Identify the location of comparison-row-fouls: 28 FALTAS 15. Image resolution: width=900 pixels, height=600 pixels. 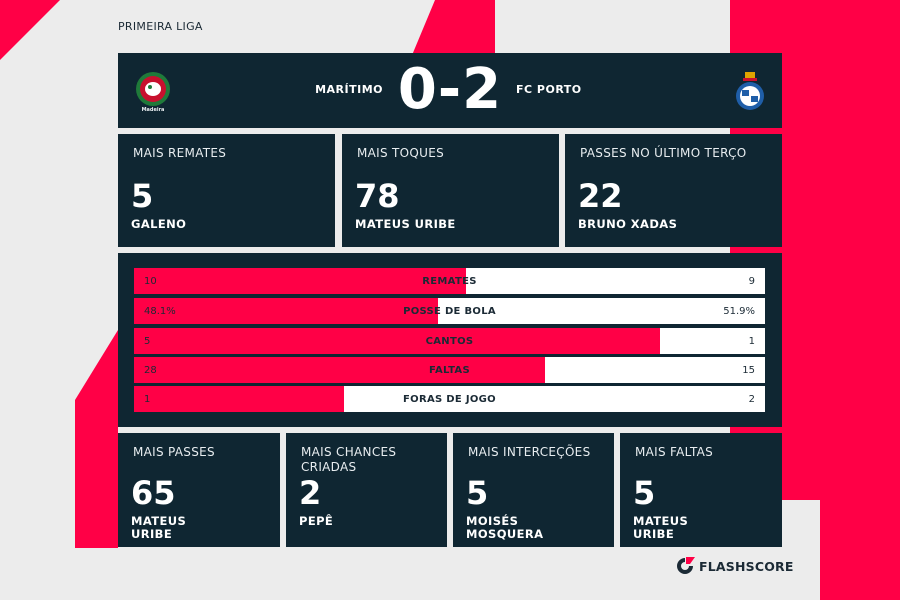
(449, 370).